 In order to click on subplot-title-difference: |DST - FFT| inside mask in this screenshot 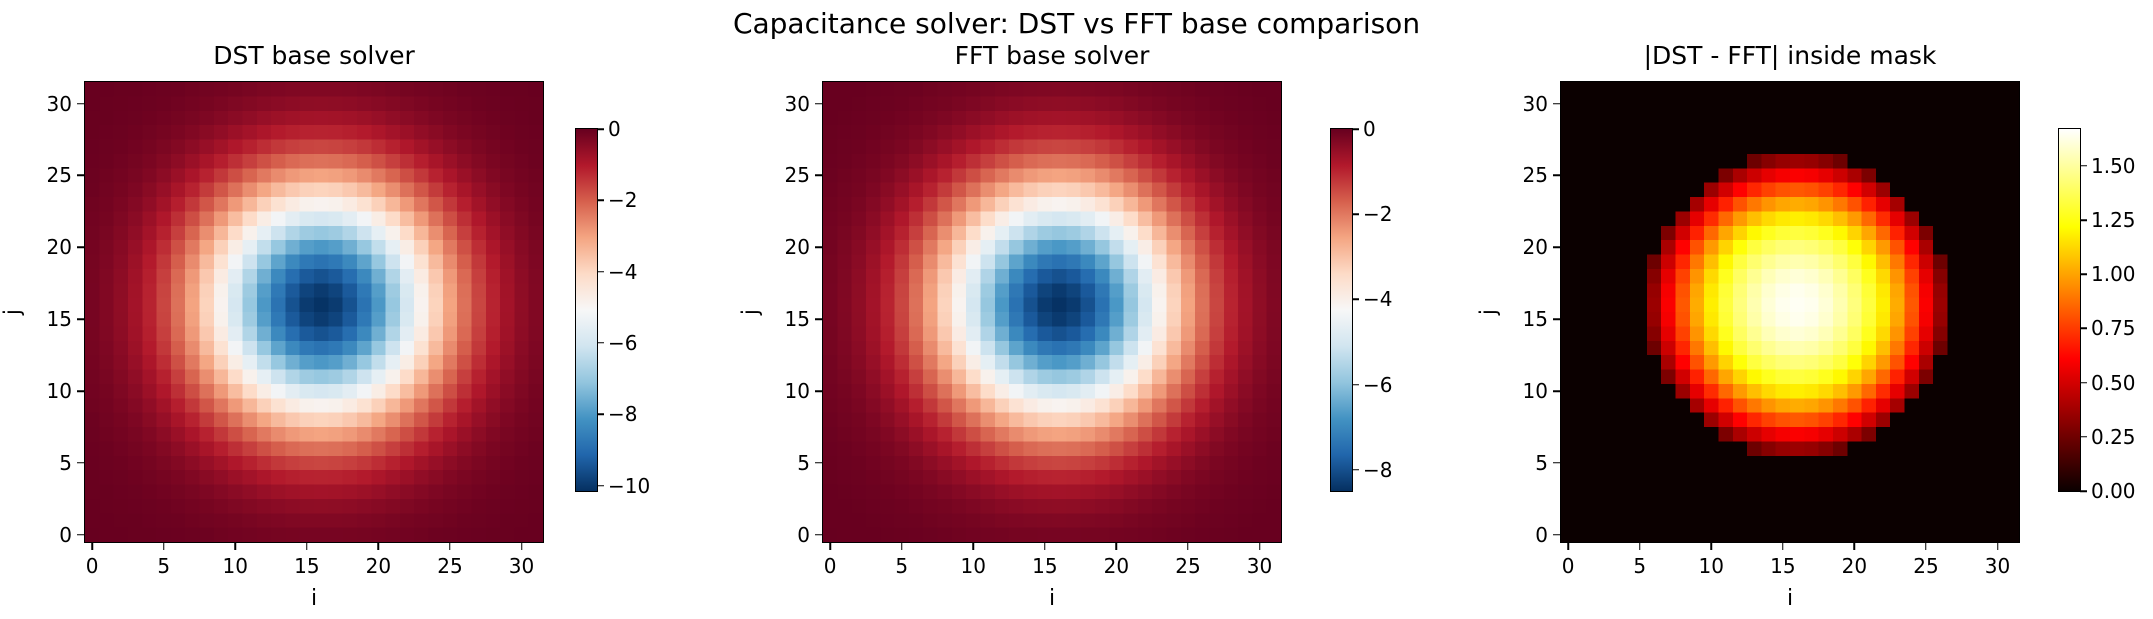, I will do `click(1790, 55)`.